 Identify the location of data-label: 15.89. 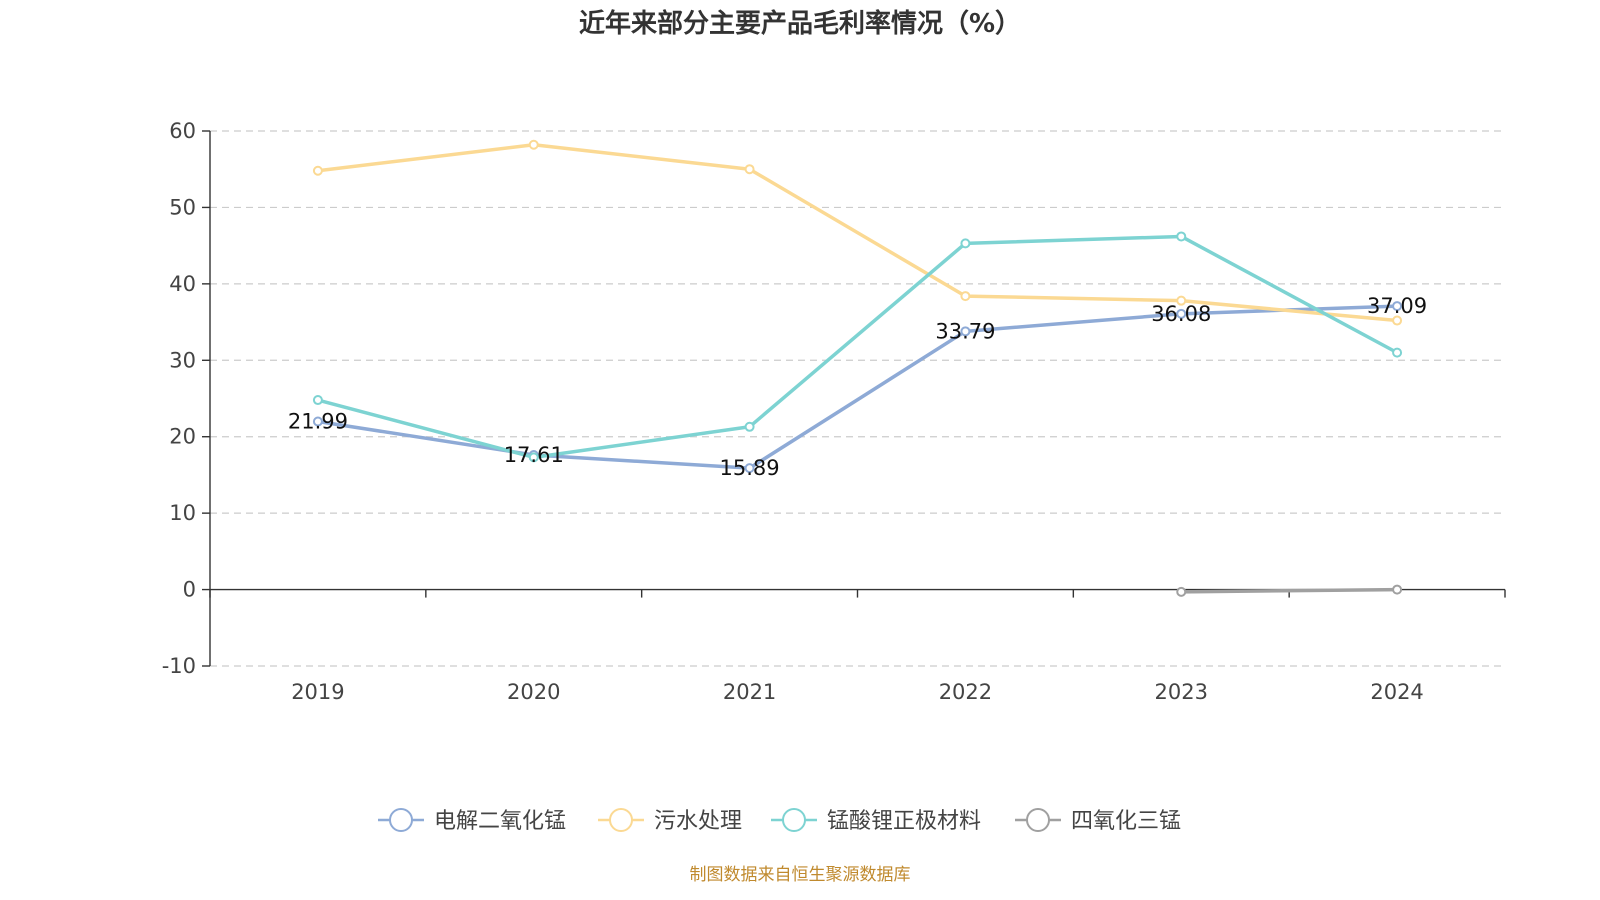
(750, 468).